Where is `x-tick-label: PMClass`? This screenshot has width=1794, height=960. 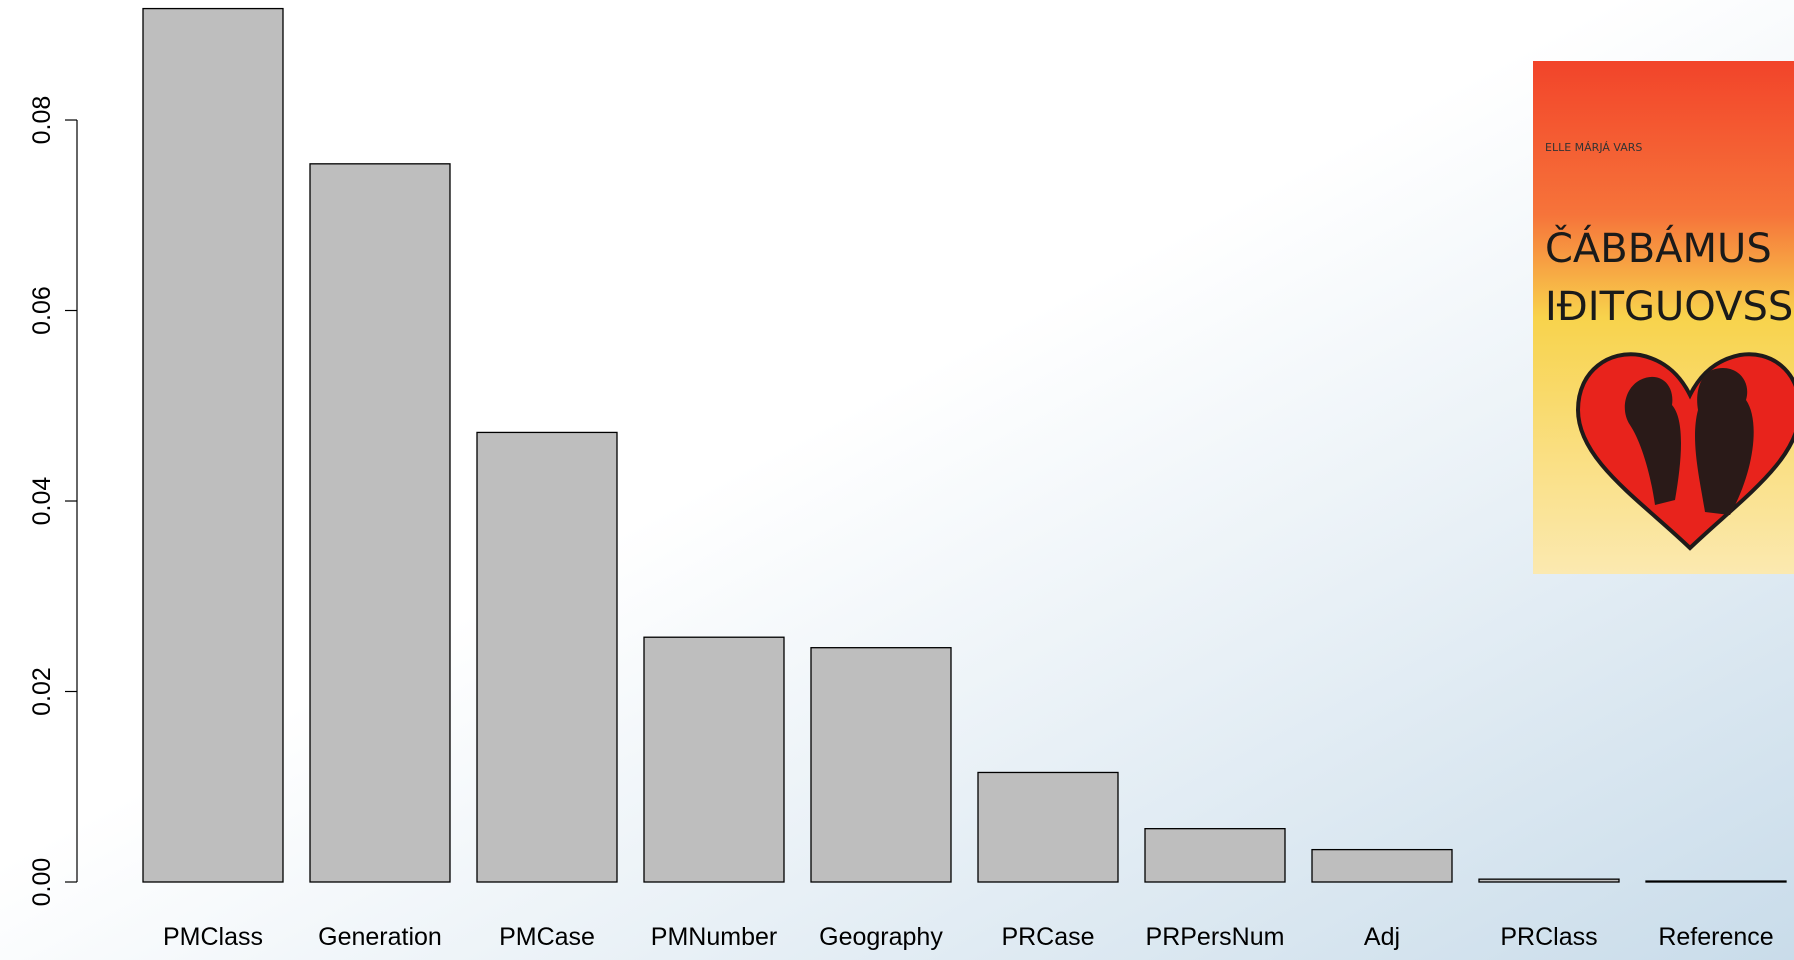 x-tick-label: PMClass is located at coordinates (213, 937).